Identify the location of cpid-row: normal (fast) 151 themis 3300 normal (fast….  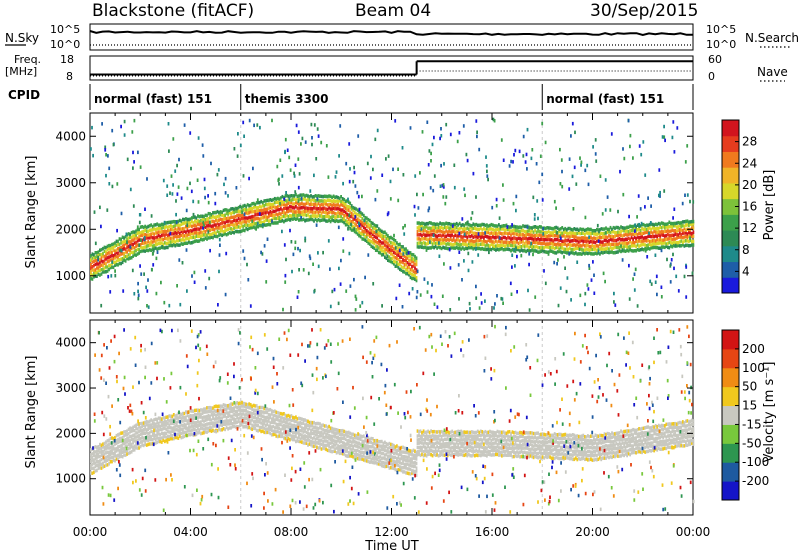
(391, 97).